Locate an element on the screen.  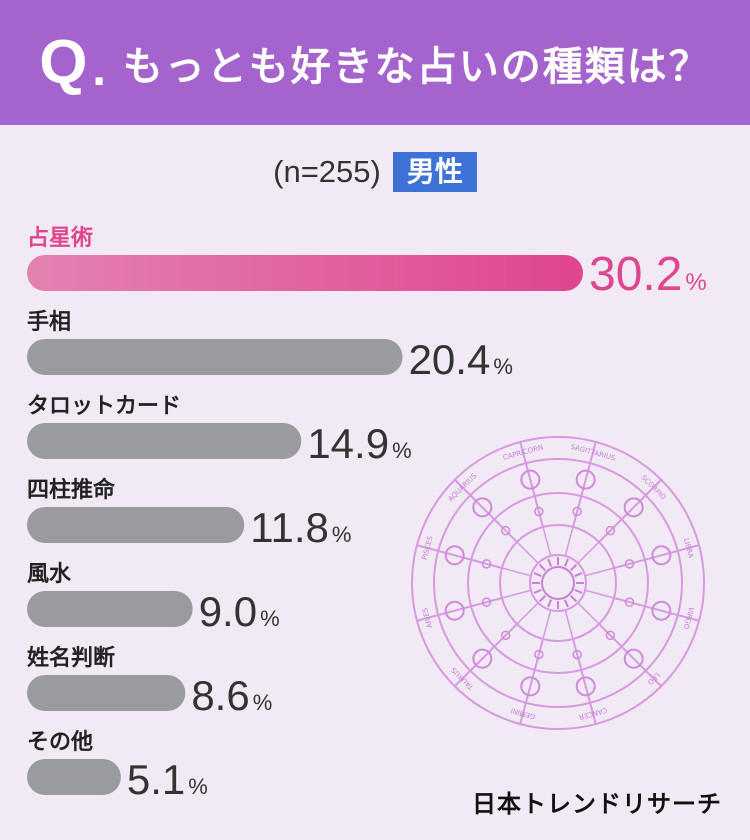
value-label: 11.8% is located at coordinates (300, 527).